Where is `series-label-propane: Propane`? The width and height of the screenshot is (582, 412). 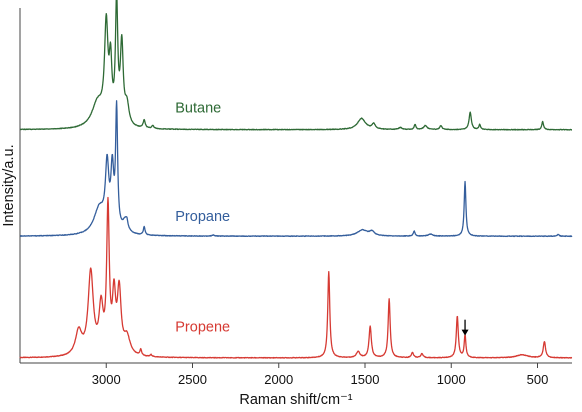 series-label-propane: Propane is located at coordinates (202, 217).